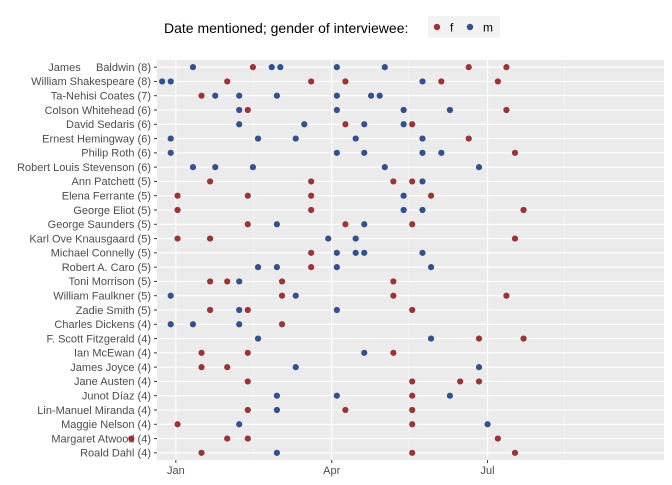 The width and height of the screenshot is (672, 485). I want to click on y-tick-label: Toni Morrison (5), so click(109, 282).